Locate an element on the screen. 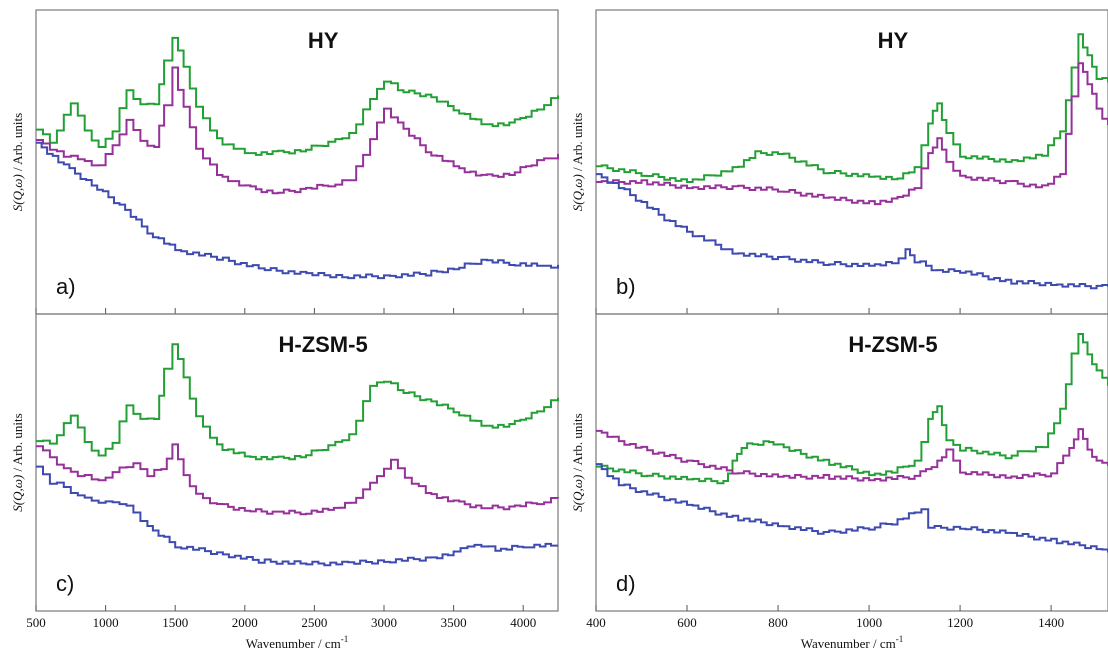  x-tick-label: 1400 is located at coordinates (1051, 622).